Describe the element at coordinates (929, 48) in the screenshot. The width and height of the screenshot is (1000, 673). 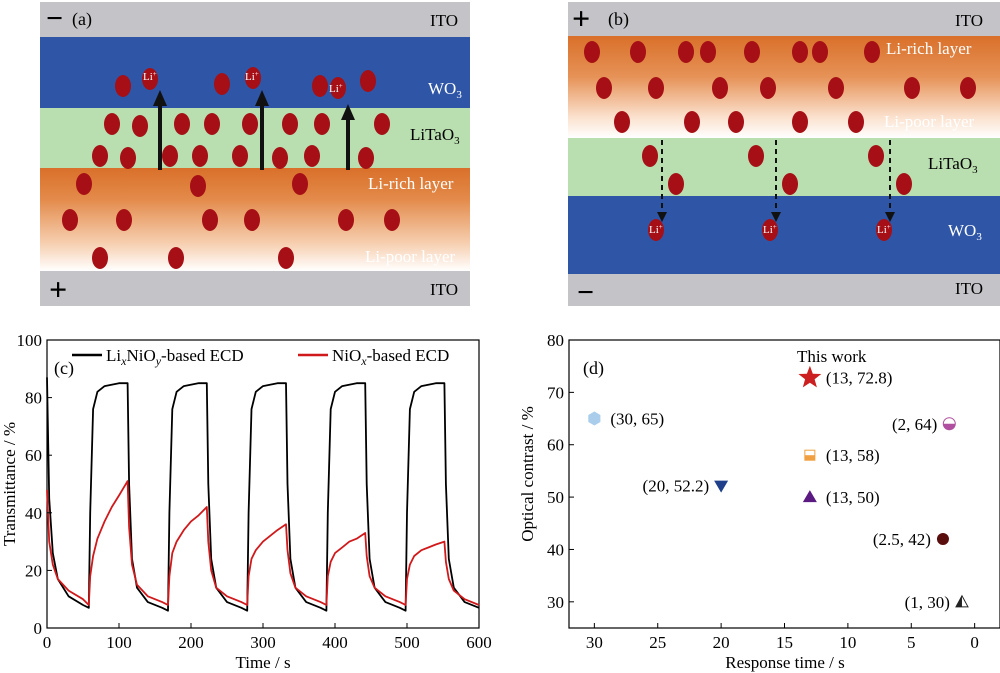
I see `li-rich-label-b: Li-rich layer` at that location.